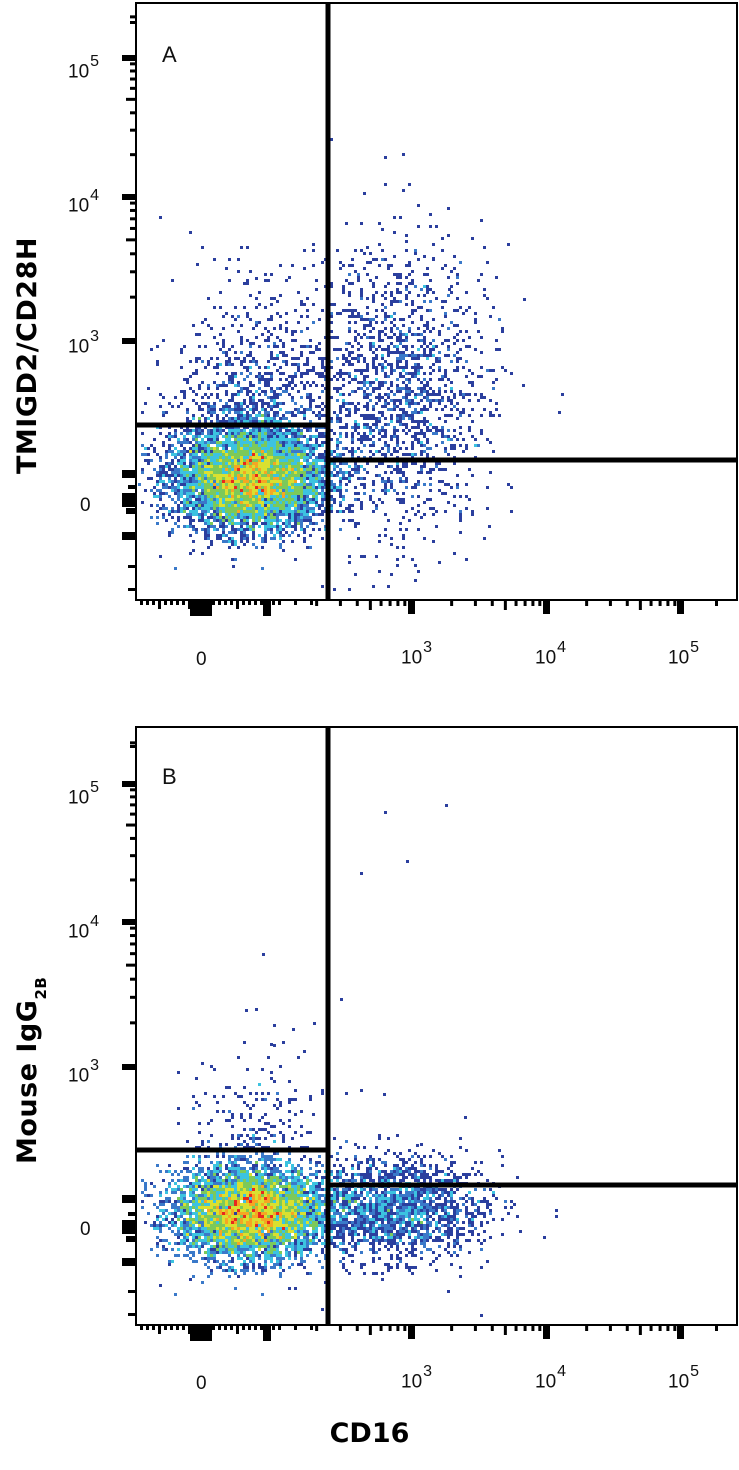  Describe the element at coordinates (417, 1378) in the screenshot. I see `x-tick-b-1e3: 10³` at that location.